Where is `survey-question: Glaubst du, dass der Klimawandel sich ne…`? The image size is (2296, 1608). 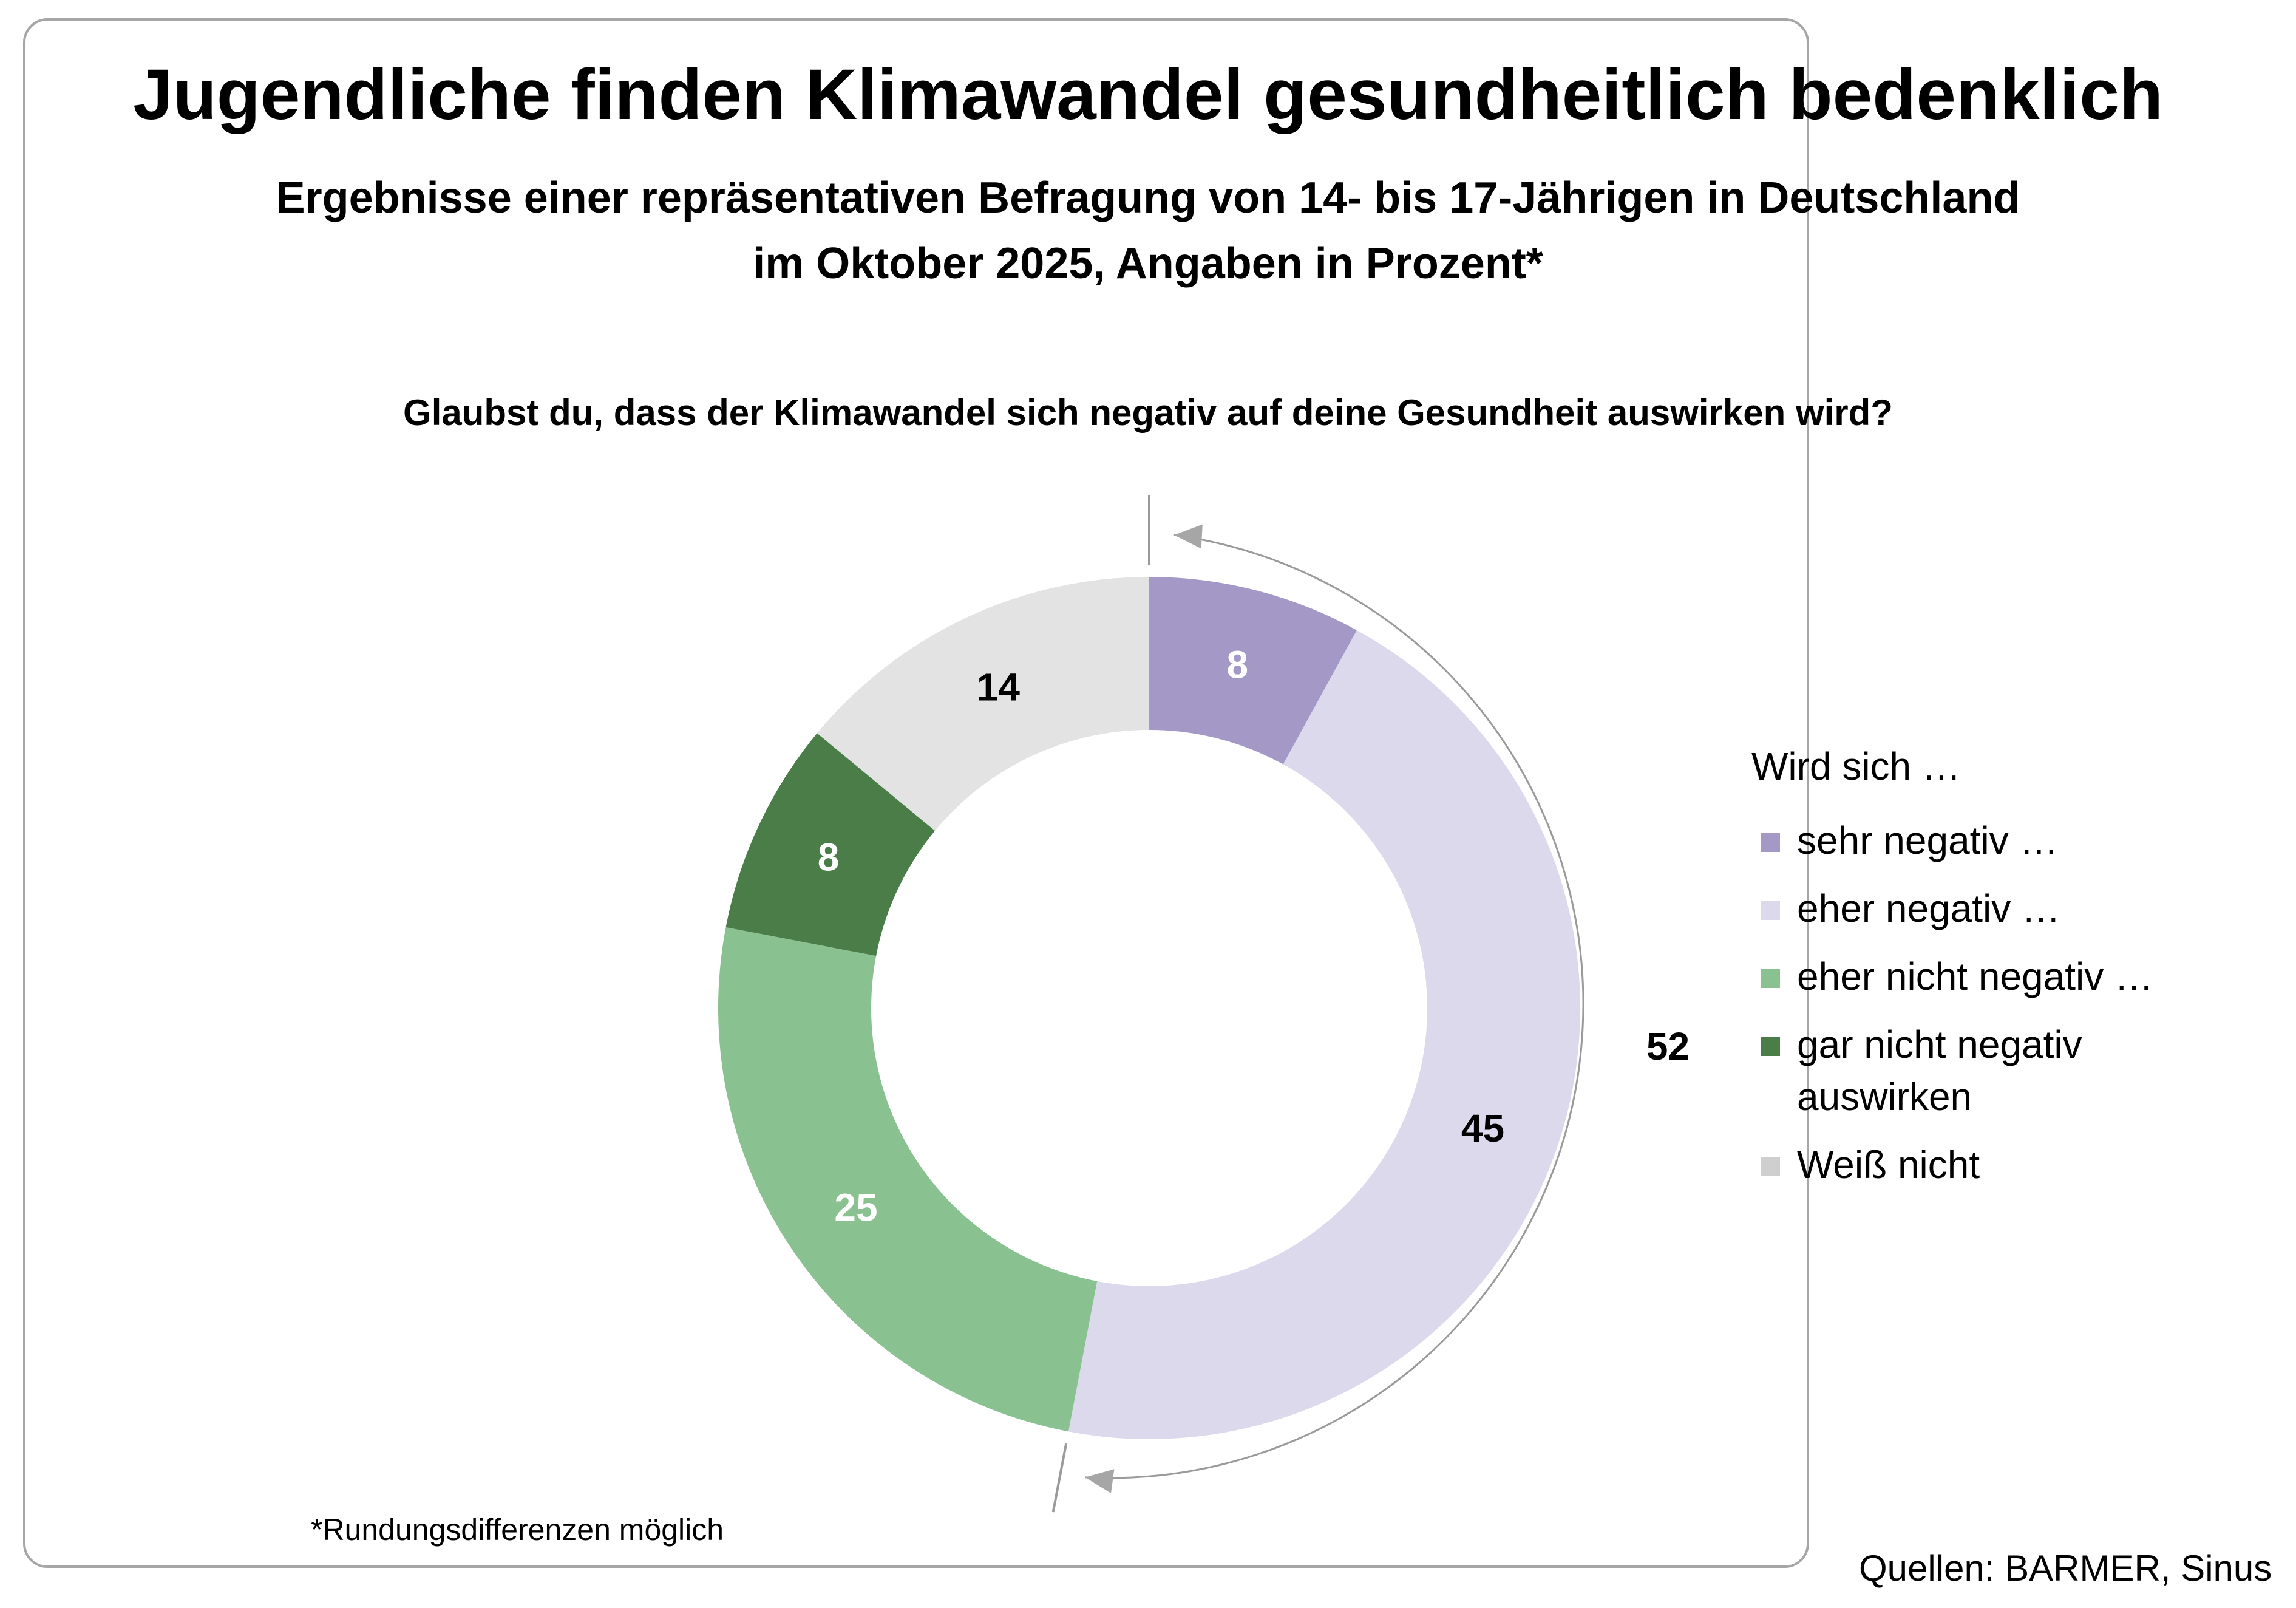
survey-question: Glaubst du, dass der Klimawandel sich ne… is located at coordinates (1148, 413).